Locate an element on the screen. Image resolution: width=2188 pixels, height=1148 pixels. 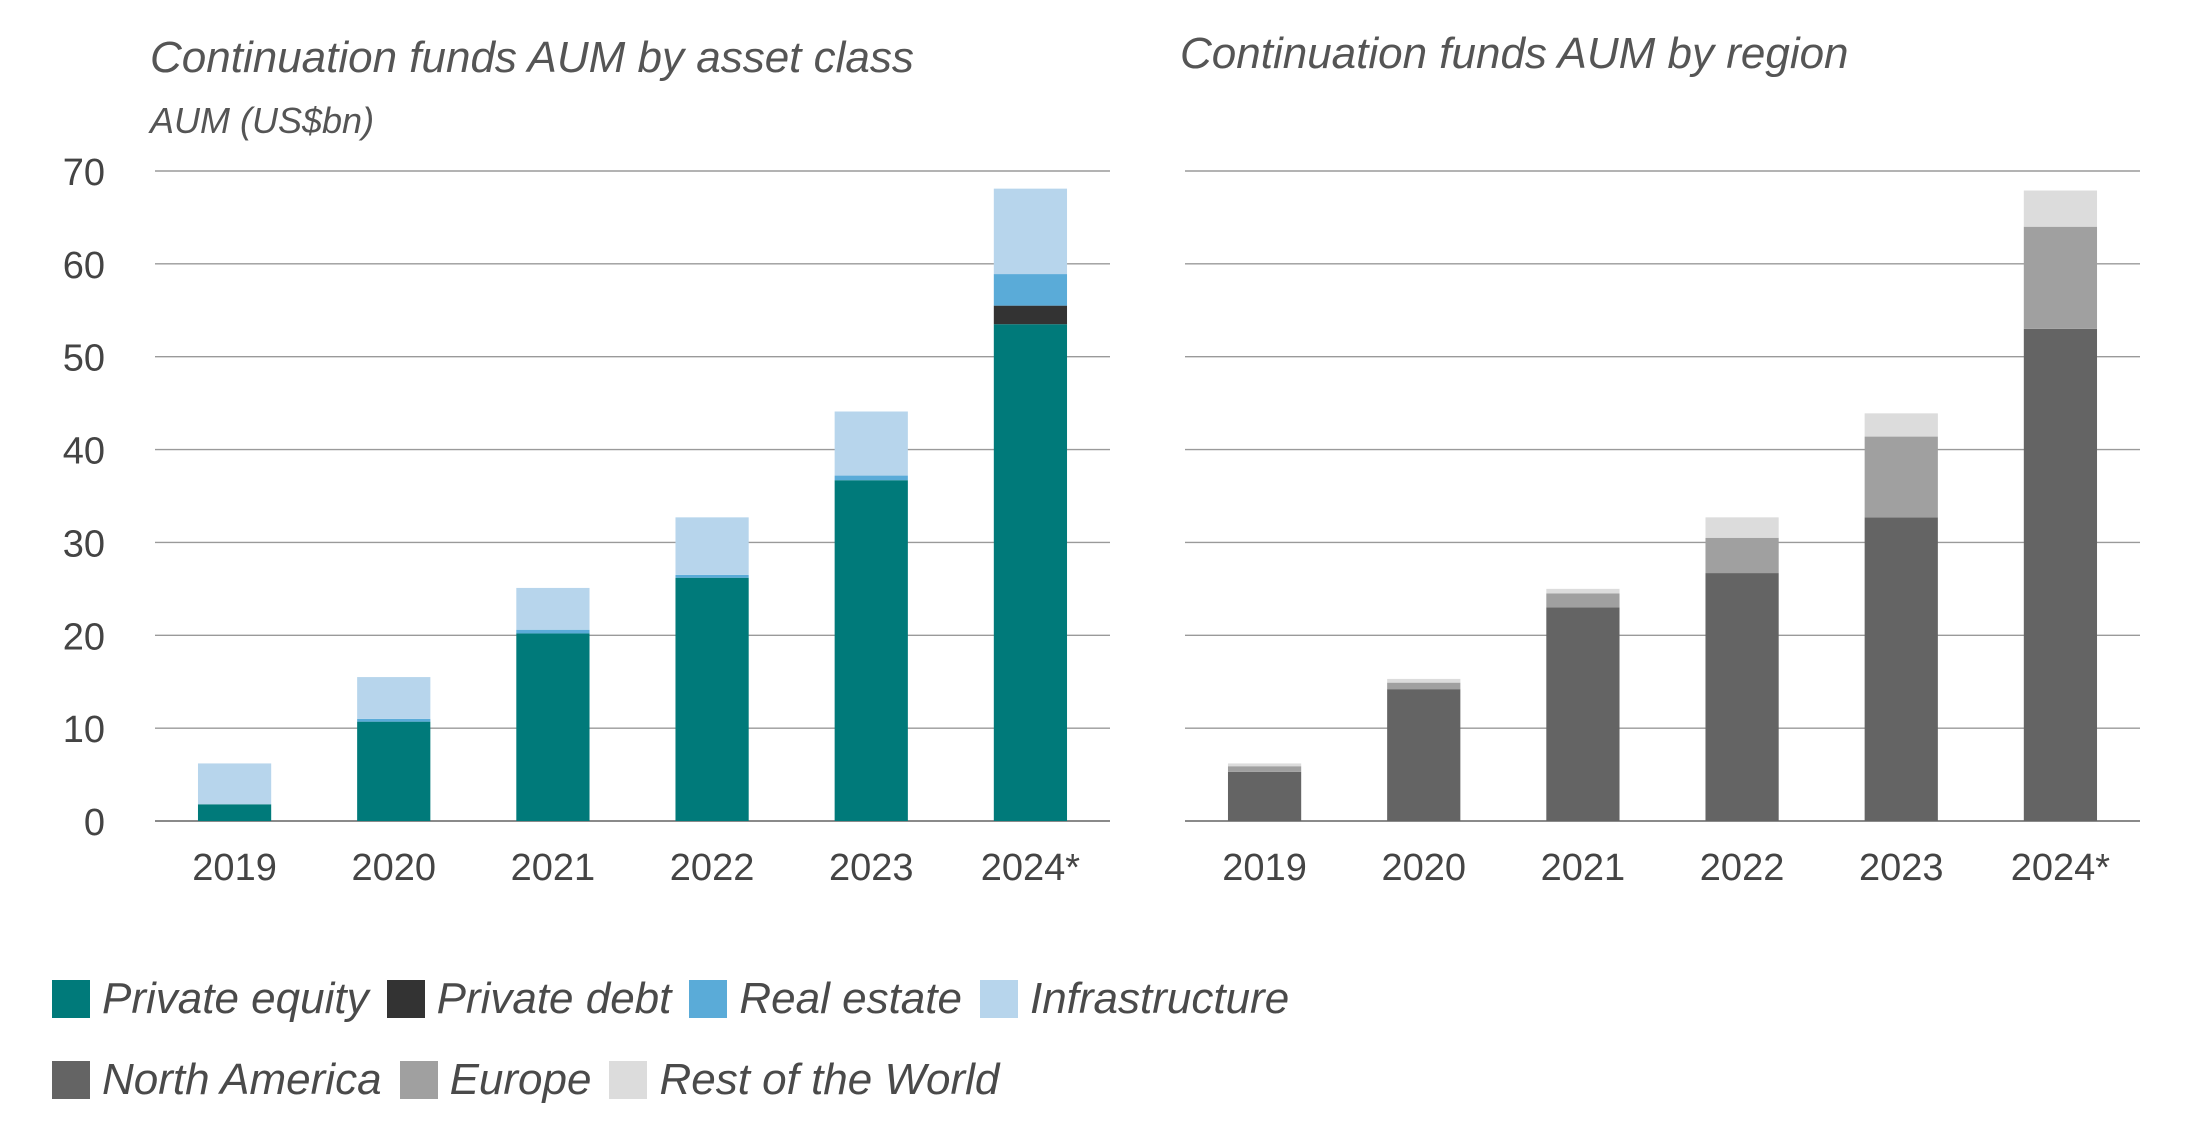
legend-item-real-estate: Real estate is located at coordinates (825, 999).